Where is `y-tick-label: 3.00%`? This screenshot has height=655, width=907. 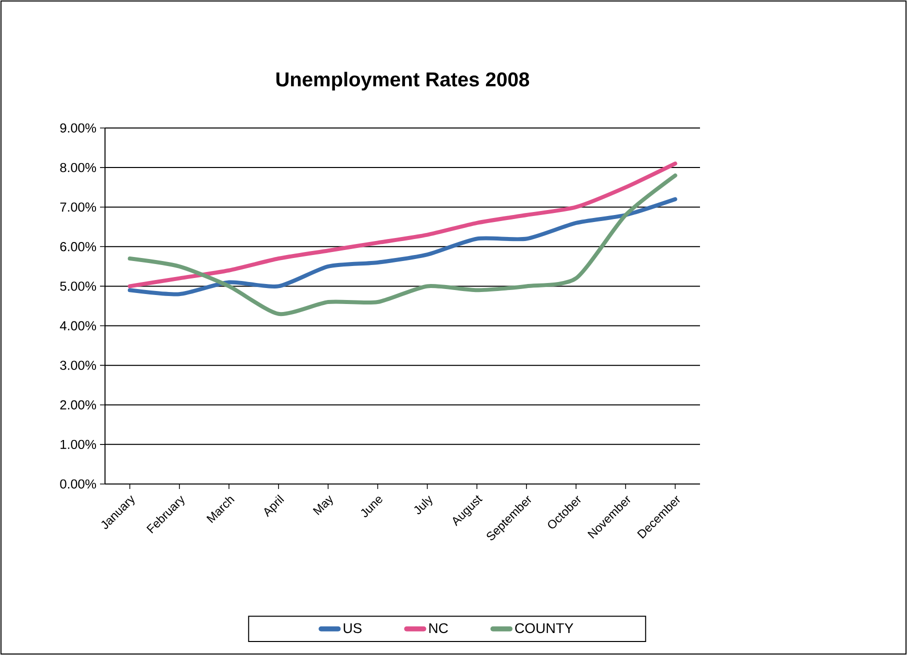
y-tick-label: 3.00% is located at coordinates (78, 365).